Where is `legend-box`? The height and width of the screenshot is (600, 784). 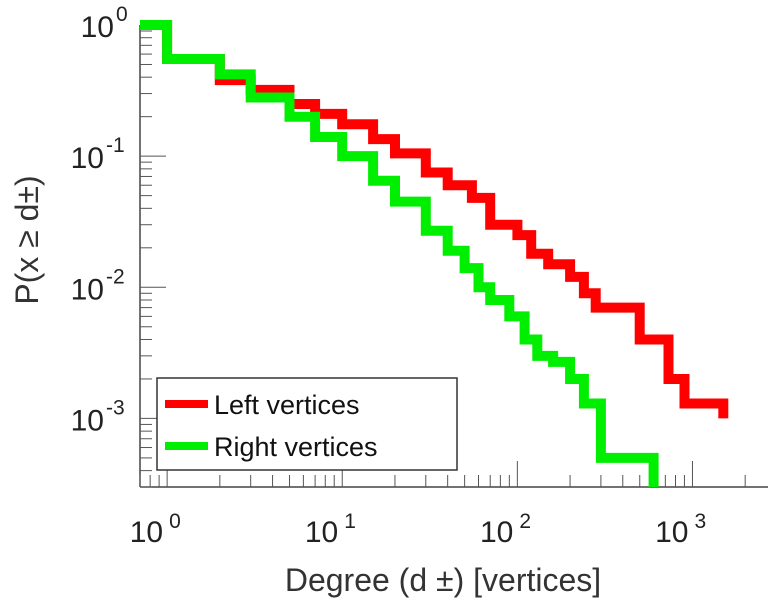 legend-box is located at coordinates (307, 424).